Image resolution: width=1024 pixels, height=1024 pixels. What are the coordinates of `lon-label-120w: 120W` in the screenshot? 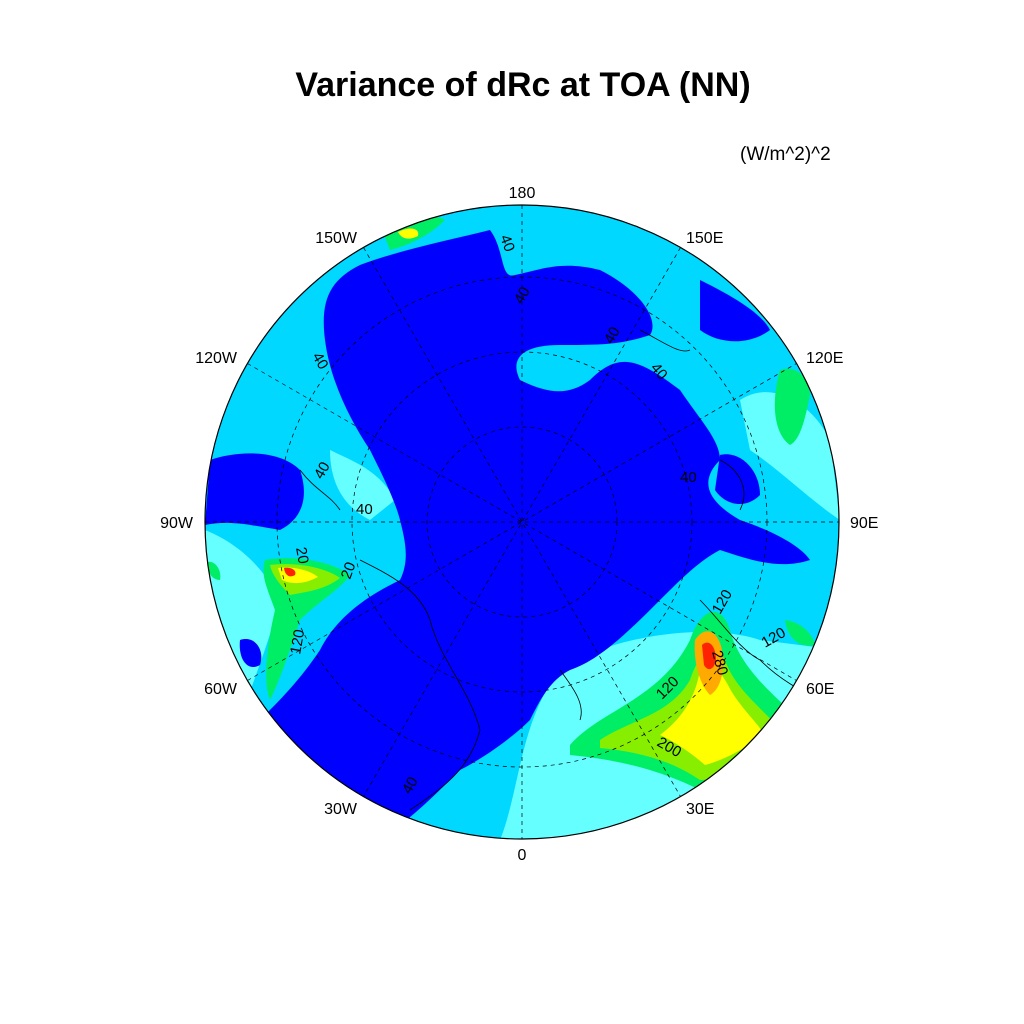 It's located at (216, 358).